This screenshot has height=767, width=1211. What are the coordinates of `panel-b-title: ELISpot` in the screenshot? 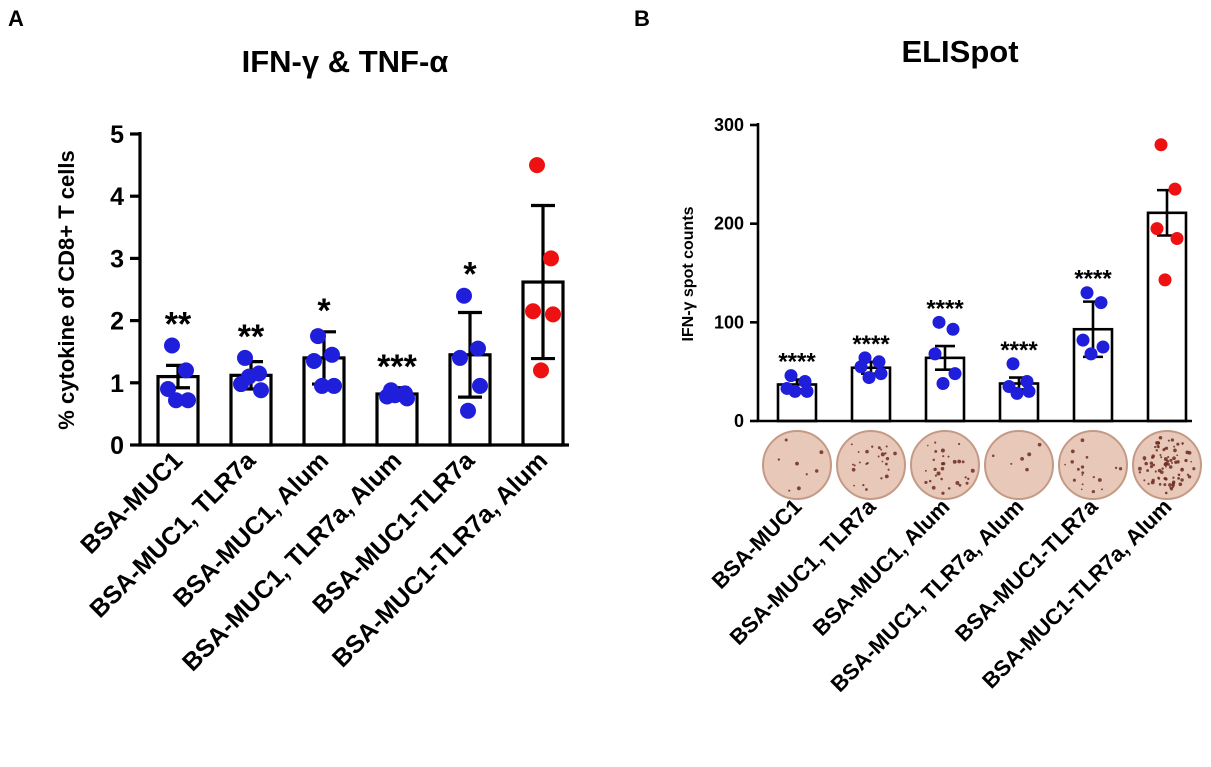 It's located at (959, 51).